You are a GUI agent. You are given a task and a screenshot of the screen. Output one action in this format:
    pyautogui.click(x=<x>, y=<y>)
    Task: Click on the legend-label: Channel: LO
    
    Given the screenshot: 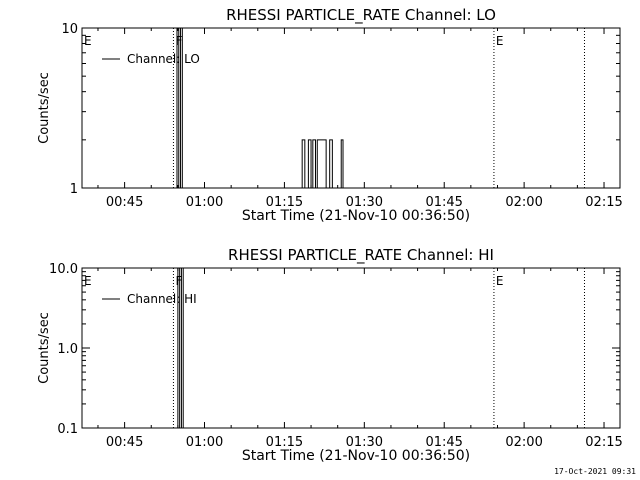 What is the action you would take?
    pyautogui.click(x=163, y=59)
    